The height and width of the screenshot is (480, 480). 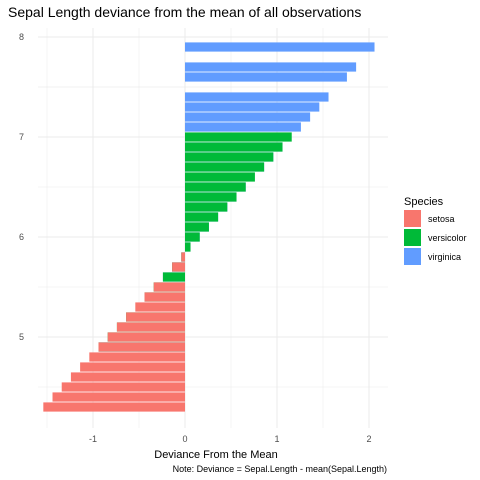 I want to click on legend-label-versicolor: versicolor, so click(x=447, y=238).